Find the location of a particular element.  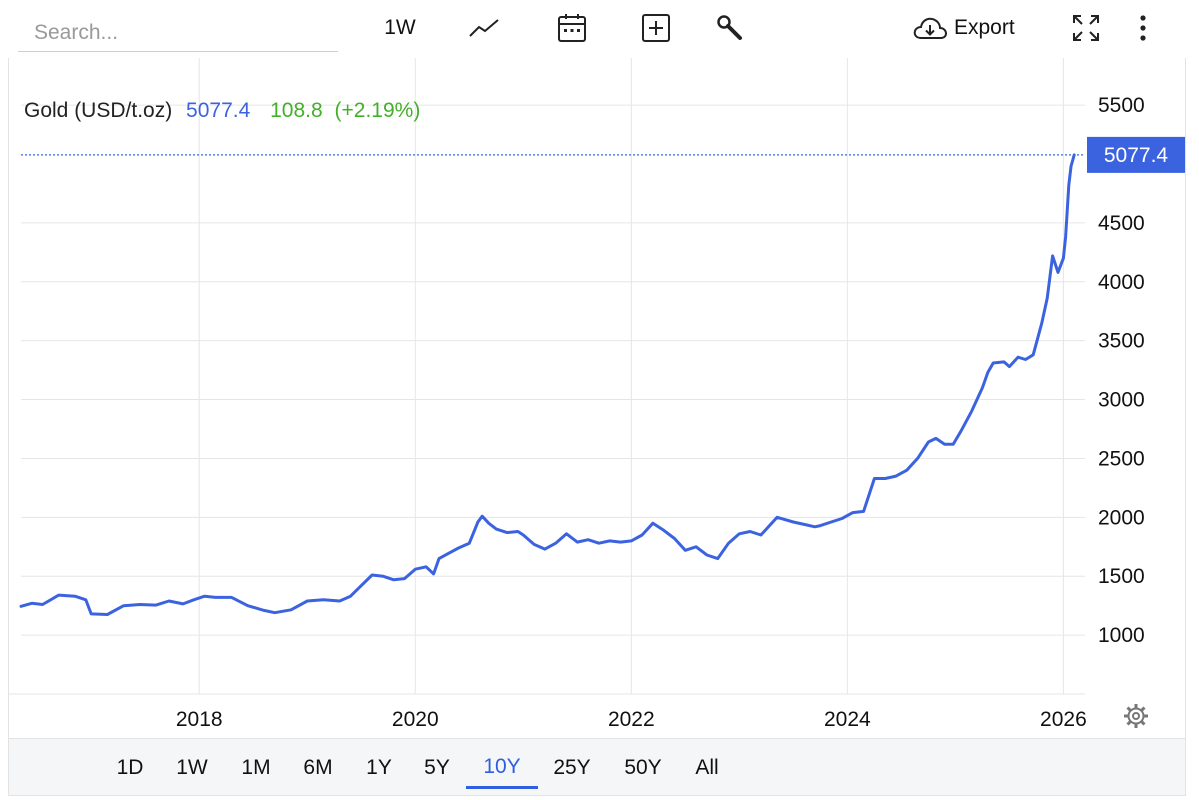

y-tick-label: 4500 is located at coordinates (1121, 223).